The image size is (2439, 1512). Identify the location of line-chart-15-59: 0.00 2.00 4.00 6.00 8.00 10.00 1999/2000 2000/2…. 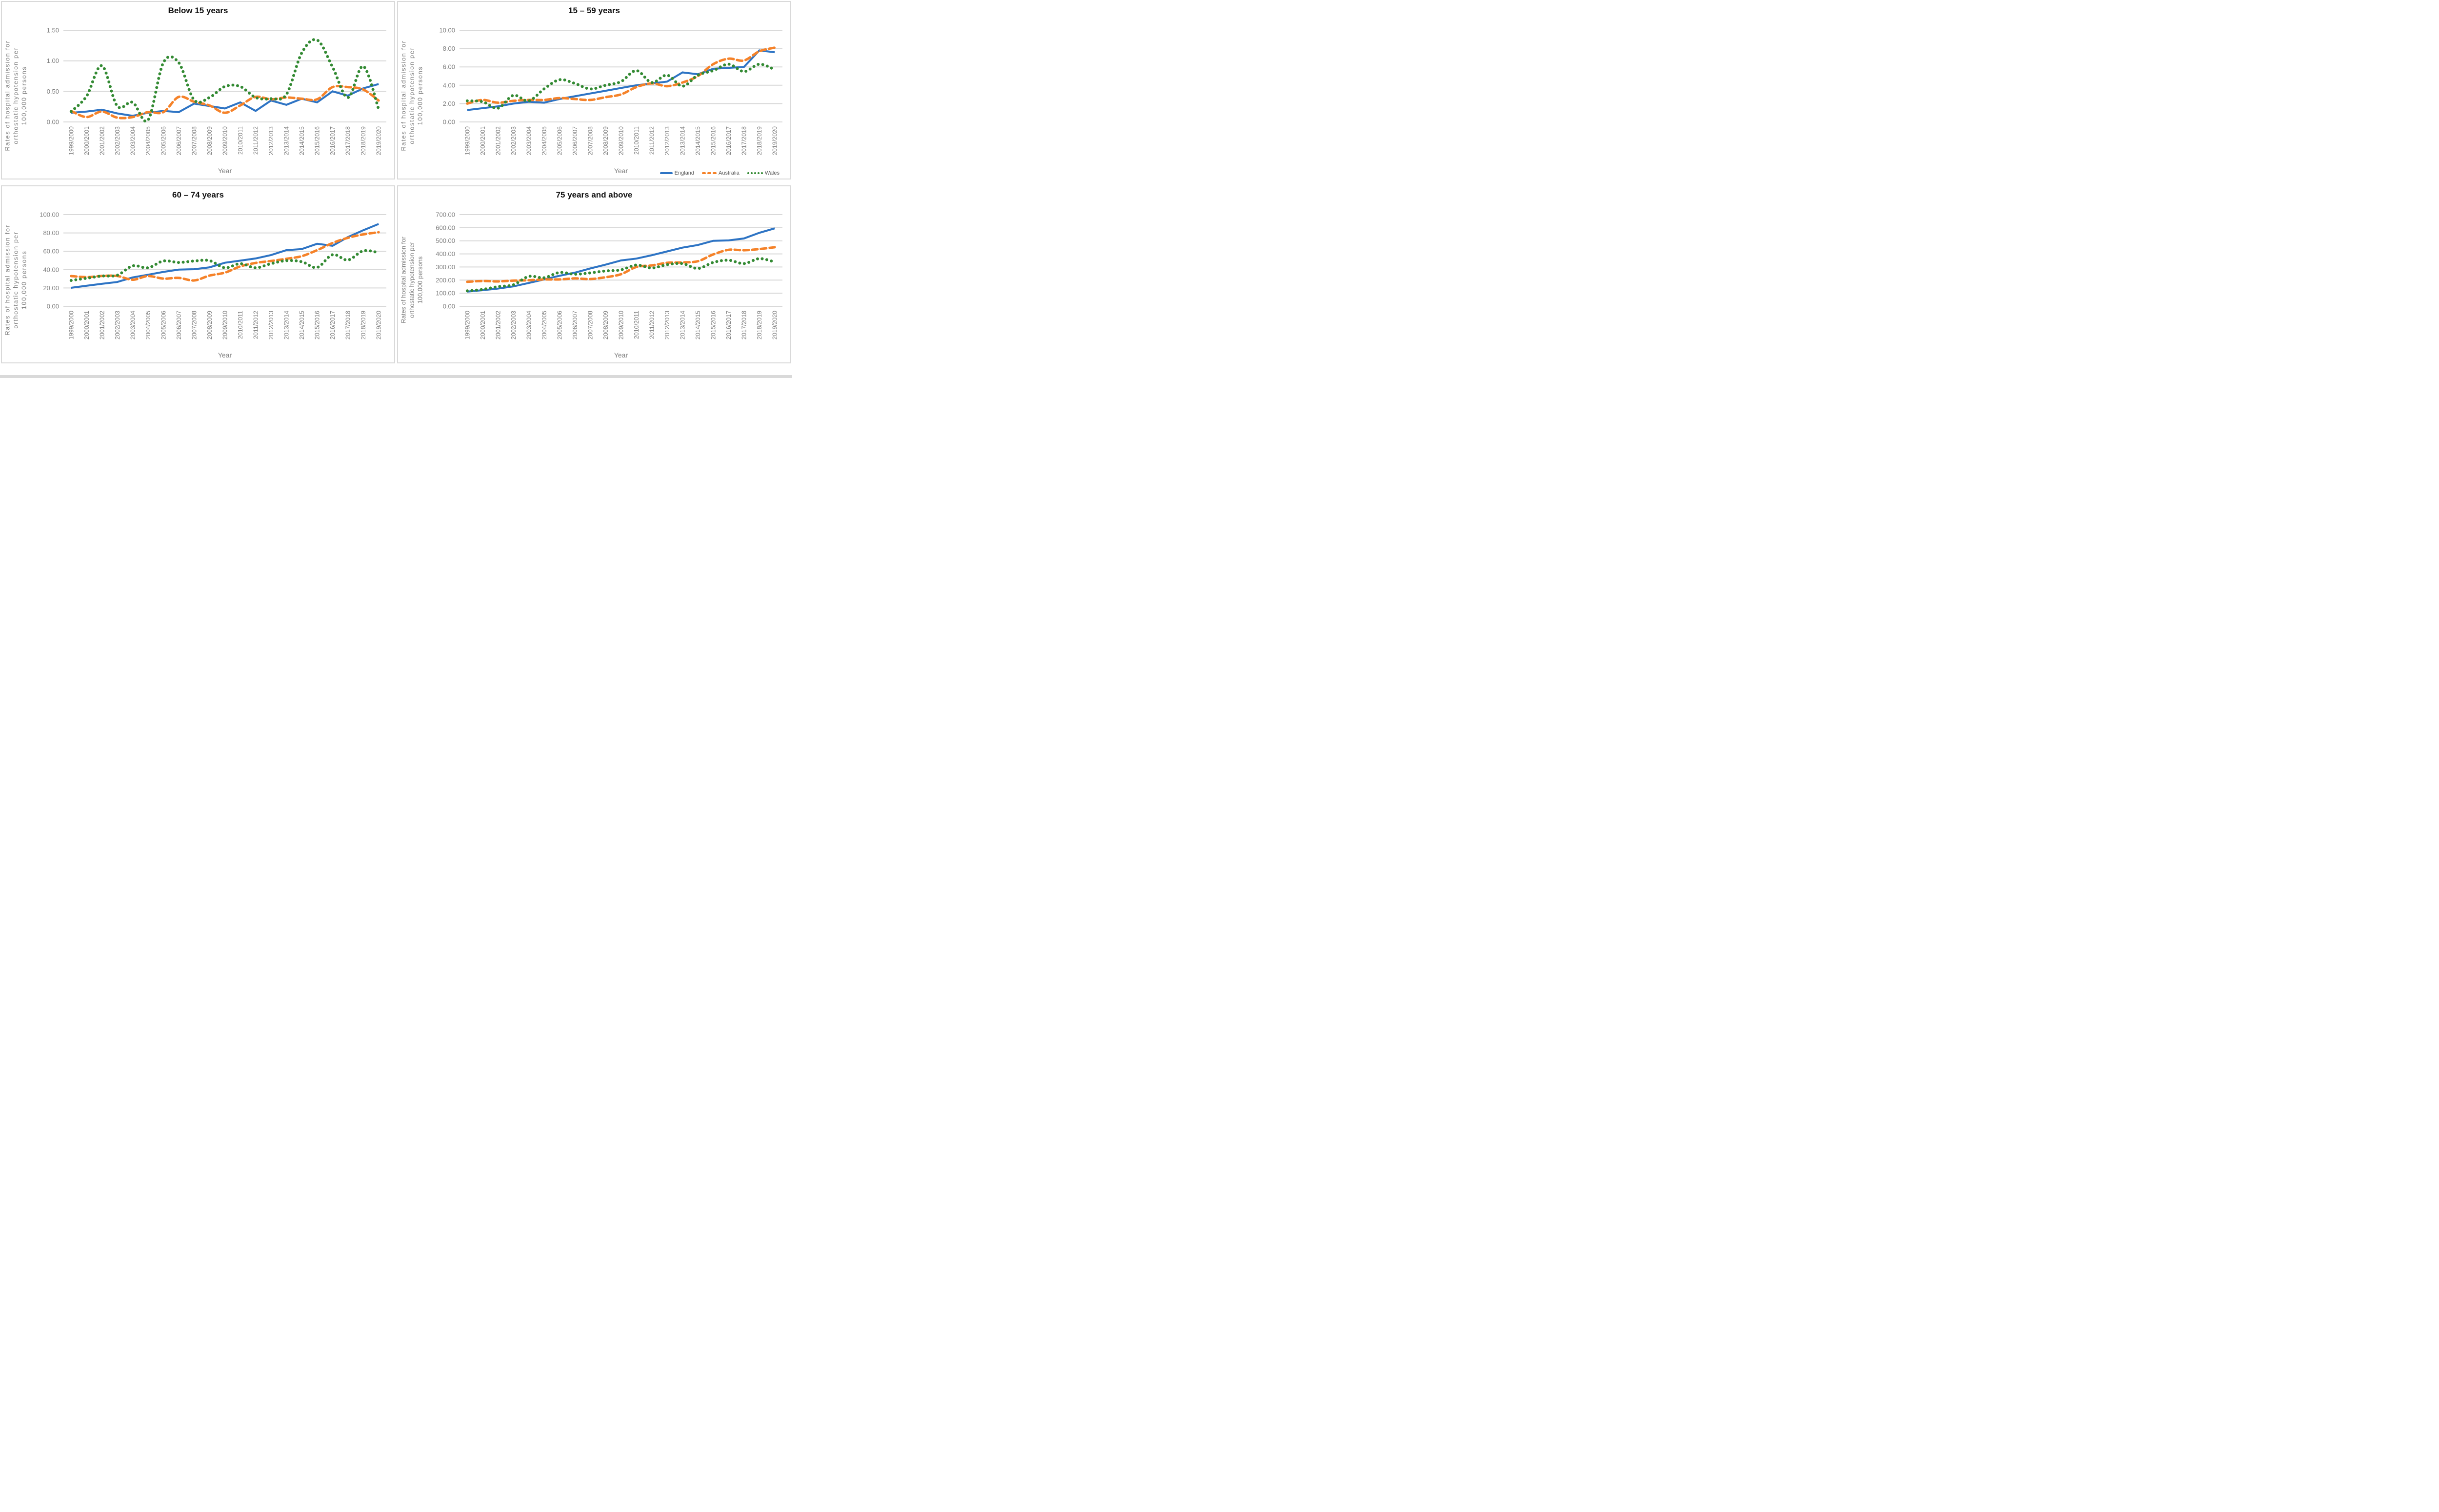
(610, 91).